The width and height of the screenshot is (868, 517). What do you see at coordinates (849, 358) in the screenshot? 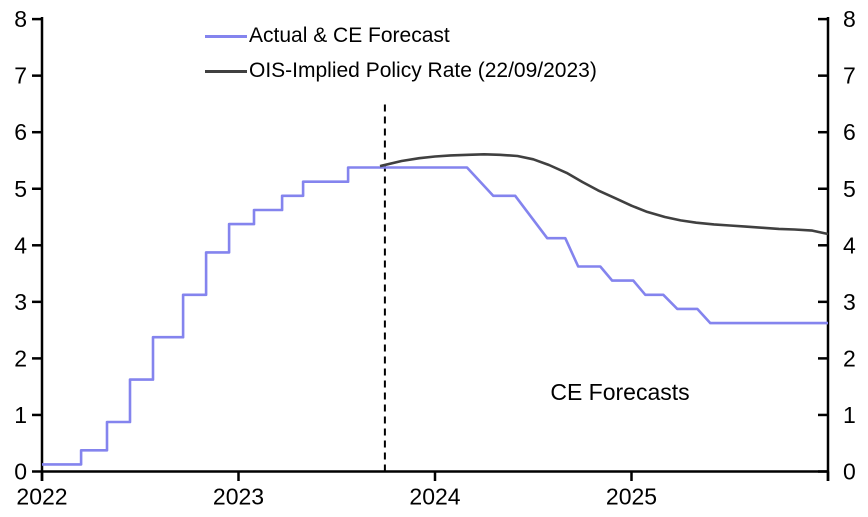
I see `y-tick-label-right: 2` at bounding box center [849, 358].